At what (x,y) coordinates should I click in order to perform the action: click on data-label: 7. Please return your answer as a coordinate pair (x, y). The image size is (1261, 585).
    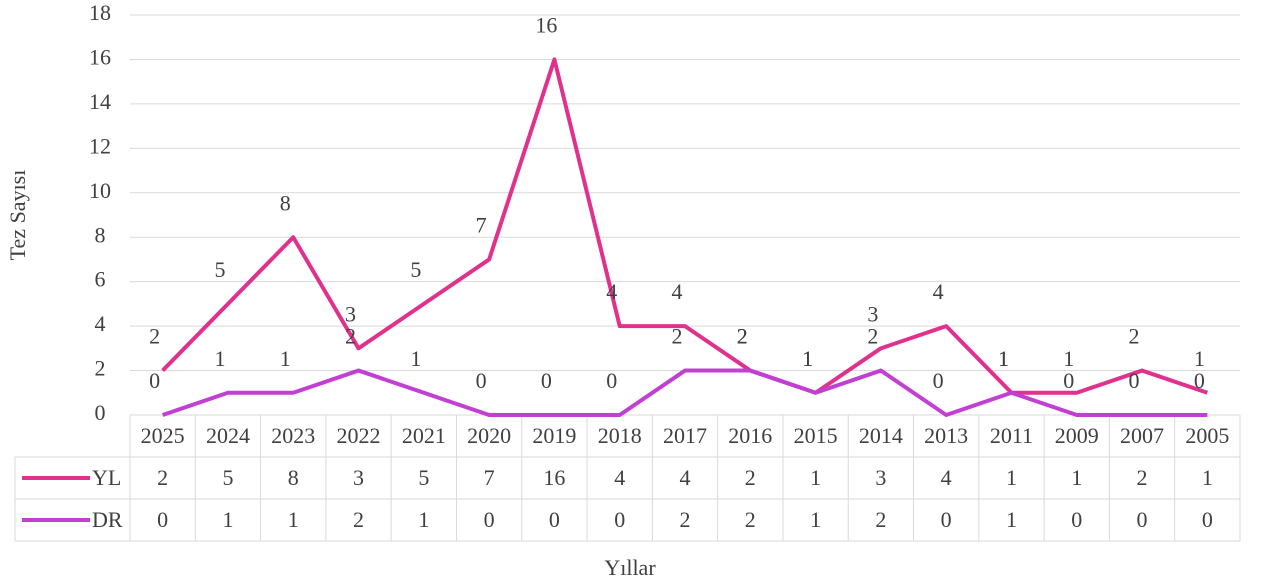
    Looking at the image, I should click on (481, 224).